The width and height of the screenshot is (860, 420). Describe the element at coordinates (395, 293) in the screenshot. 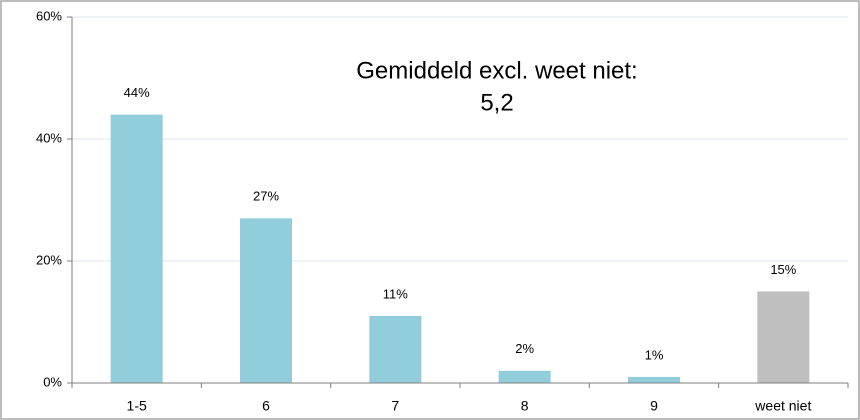

I see `value-label: 11%` at that location.